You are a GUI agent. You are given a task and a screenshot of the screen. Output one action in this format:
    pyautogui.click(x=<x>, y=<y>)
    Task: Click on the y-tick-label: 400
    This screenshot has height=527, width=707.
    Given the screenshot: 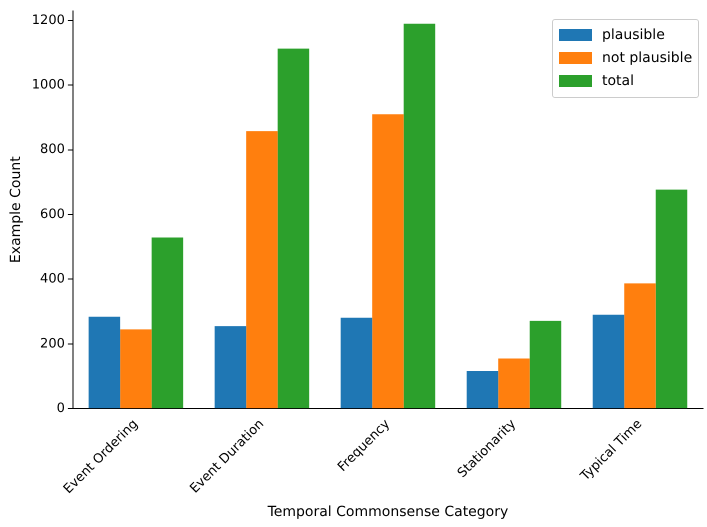 What is the action you would take?
    pyautogui.click(x=52, y=279)
    